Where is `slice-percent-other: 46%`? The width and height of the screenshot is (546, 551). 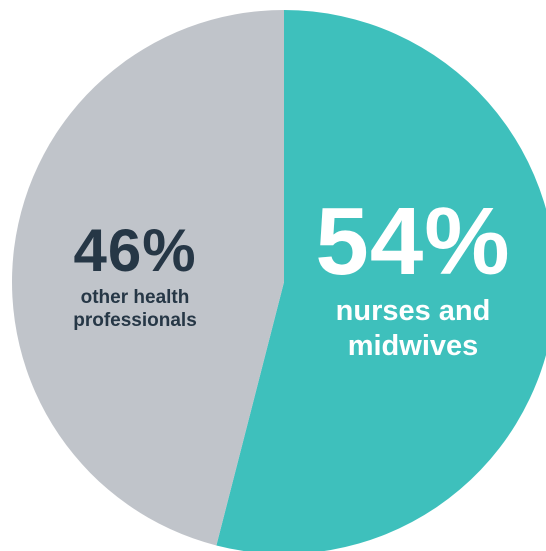 slice-percent-other: 46% is located at coordinates (135, 250).